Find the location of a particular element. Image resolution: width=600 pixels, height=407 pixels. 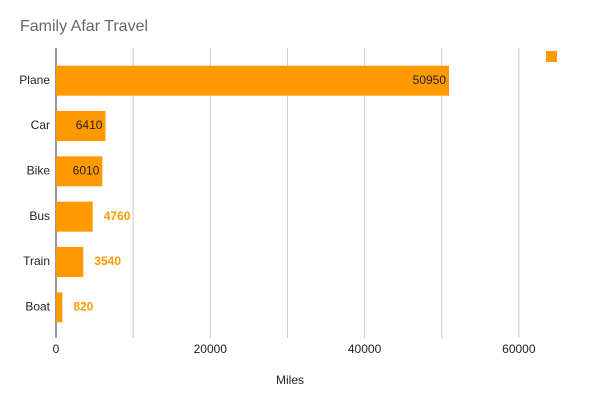

value-label: 50950 is located at coordinates (430, 80).